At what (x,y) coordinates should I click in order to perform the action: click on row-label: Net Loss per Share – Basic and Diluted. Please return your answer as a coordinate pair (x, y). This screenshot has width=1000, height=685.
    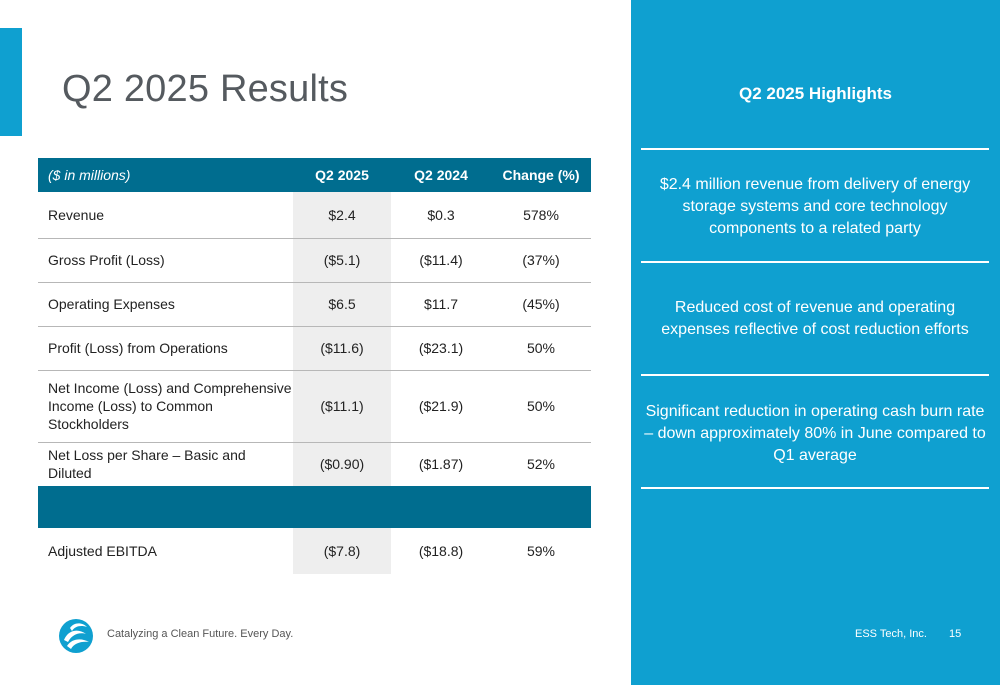
    Looking at the image, I should click on (147, 464).